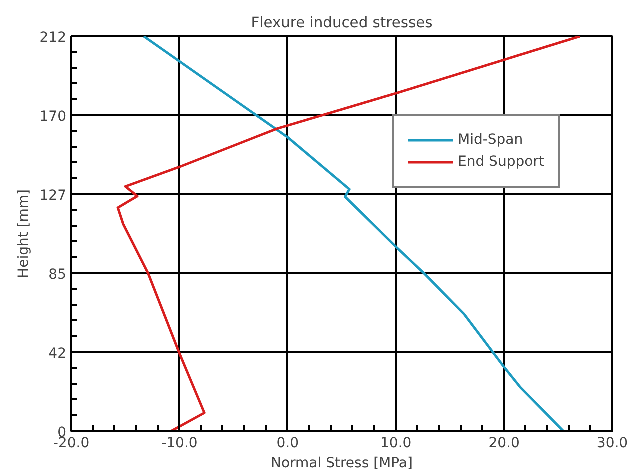  Describe the element at coordinates (180, 444) in the screenshot. I see `x-tick-label: -10.0` at that location.